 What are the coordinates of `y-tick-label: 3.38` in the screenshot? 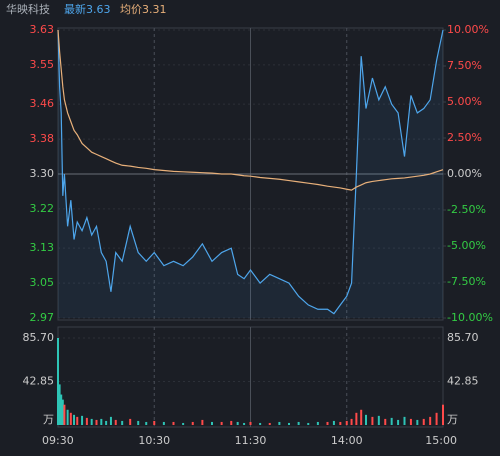 It's located at (42, 138).